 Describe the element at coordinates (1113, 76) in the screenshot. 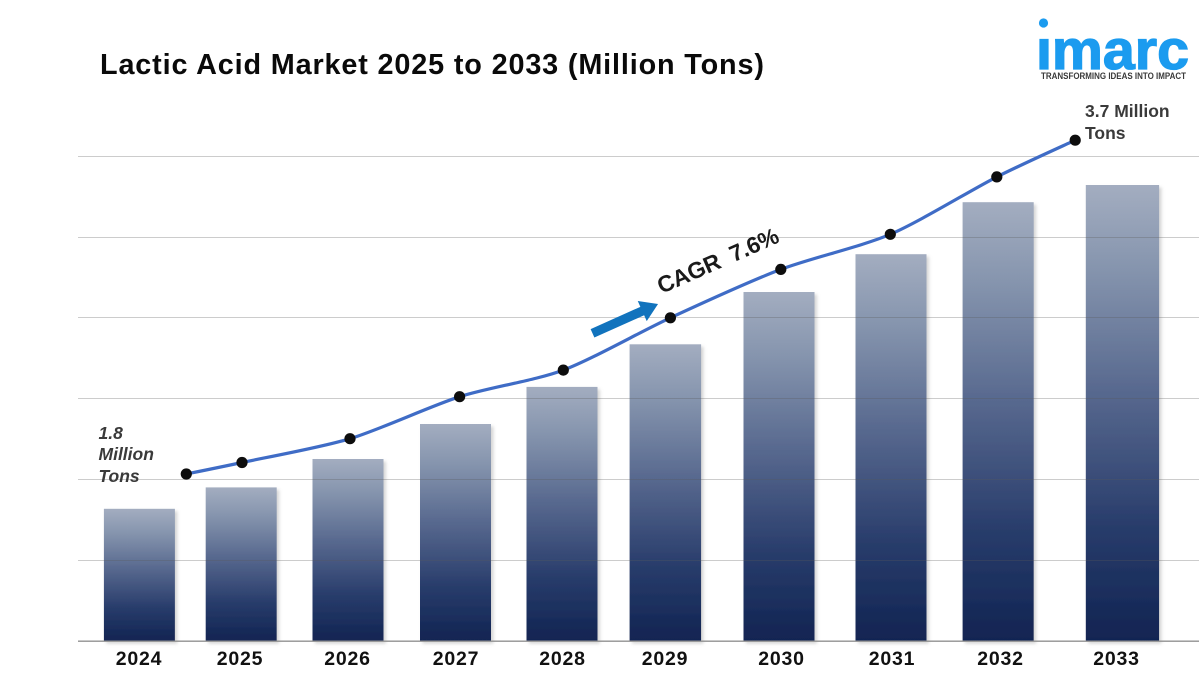

I see `svg-text: TRANSFORMING IDEAS INTO IMPACT` at that location.